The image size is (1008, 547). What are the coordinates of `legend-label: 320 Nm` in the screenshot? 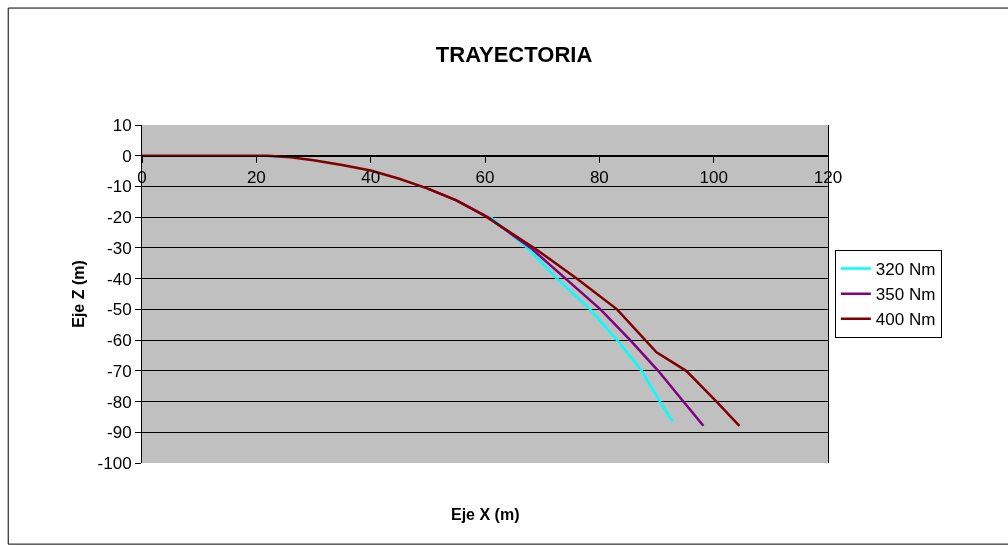 It's located at (905, 270).